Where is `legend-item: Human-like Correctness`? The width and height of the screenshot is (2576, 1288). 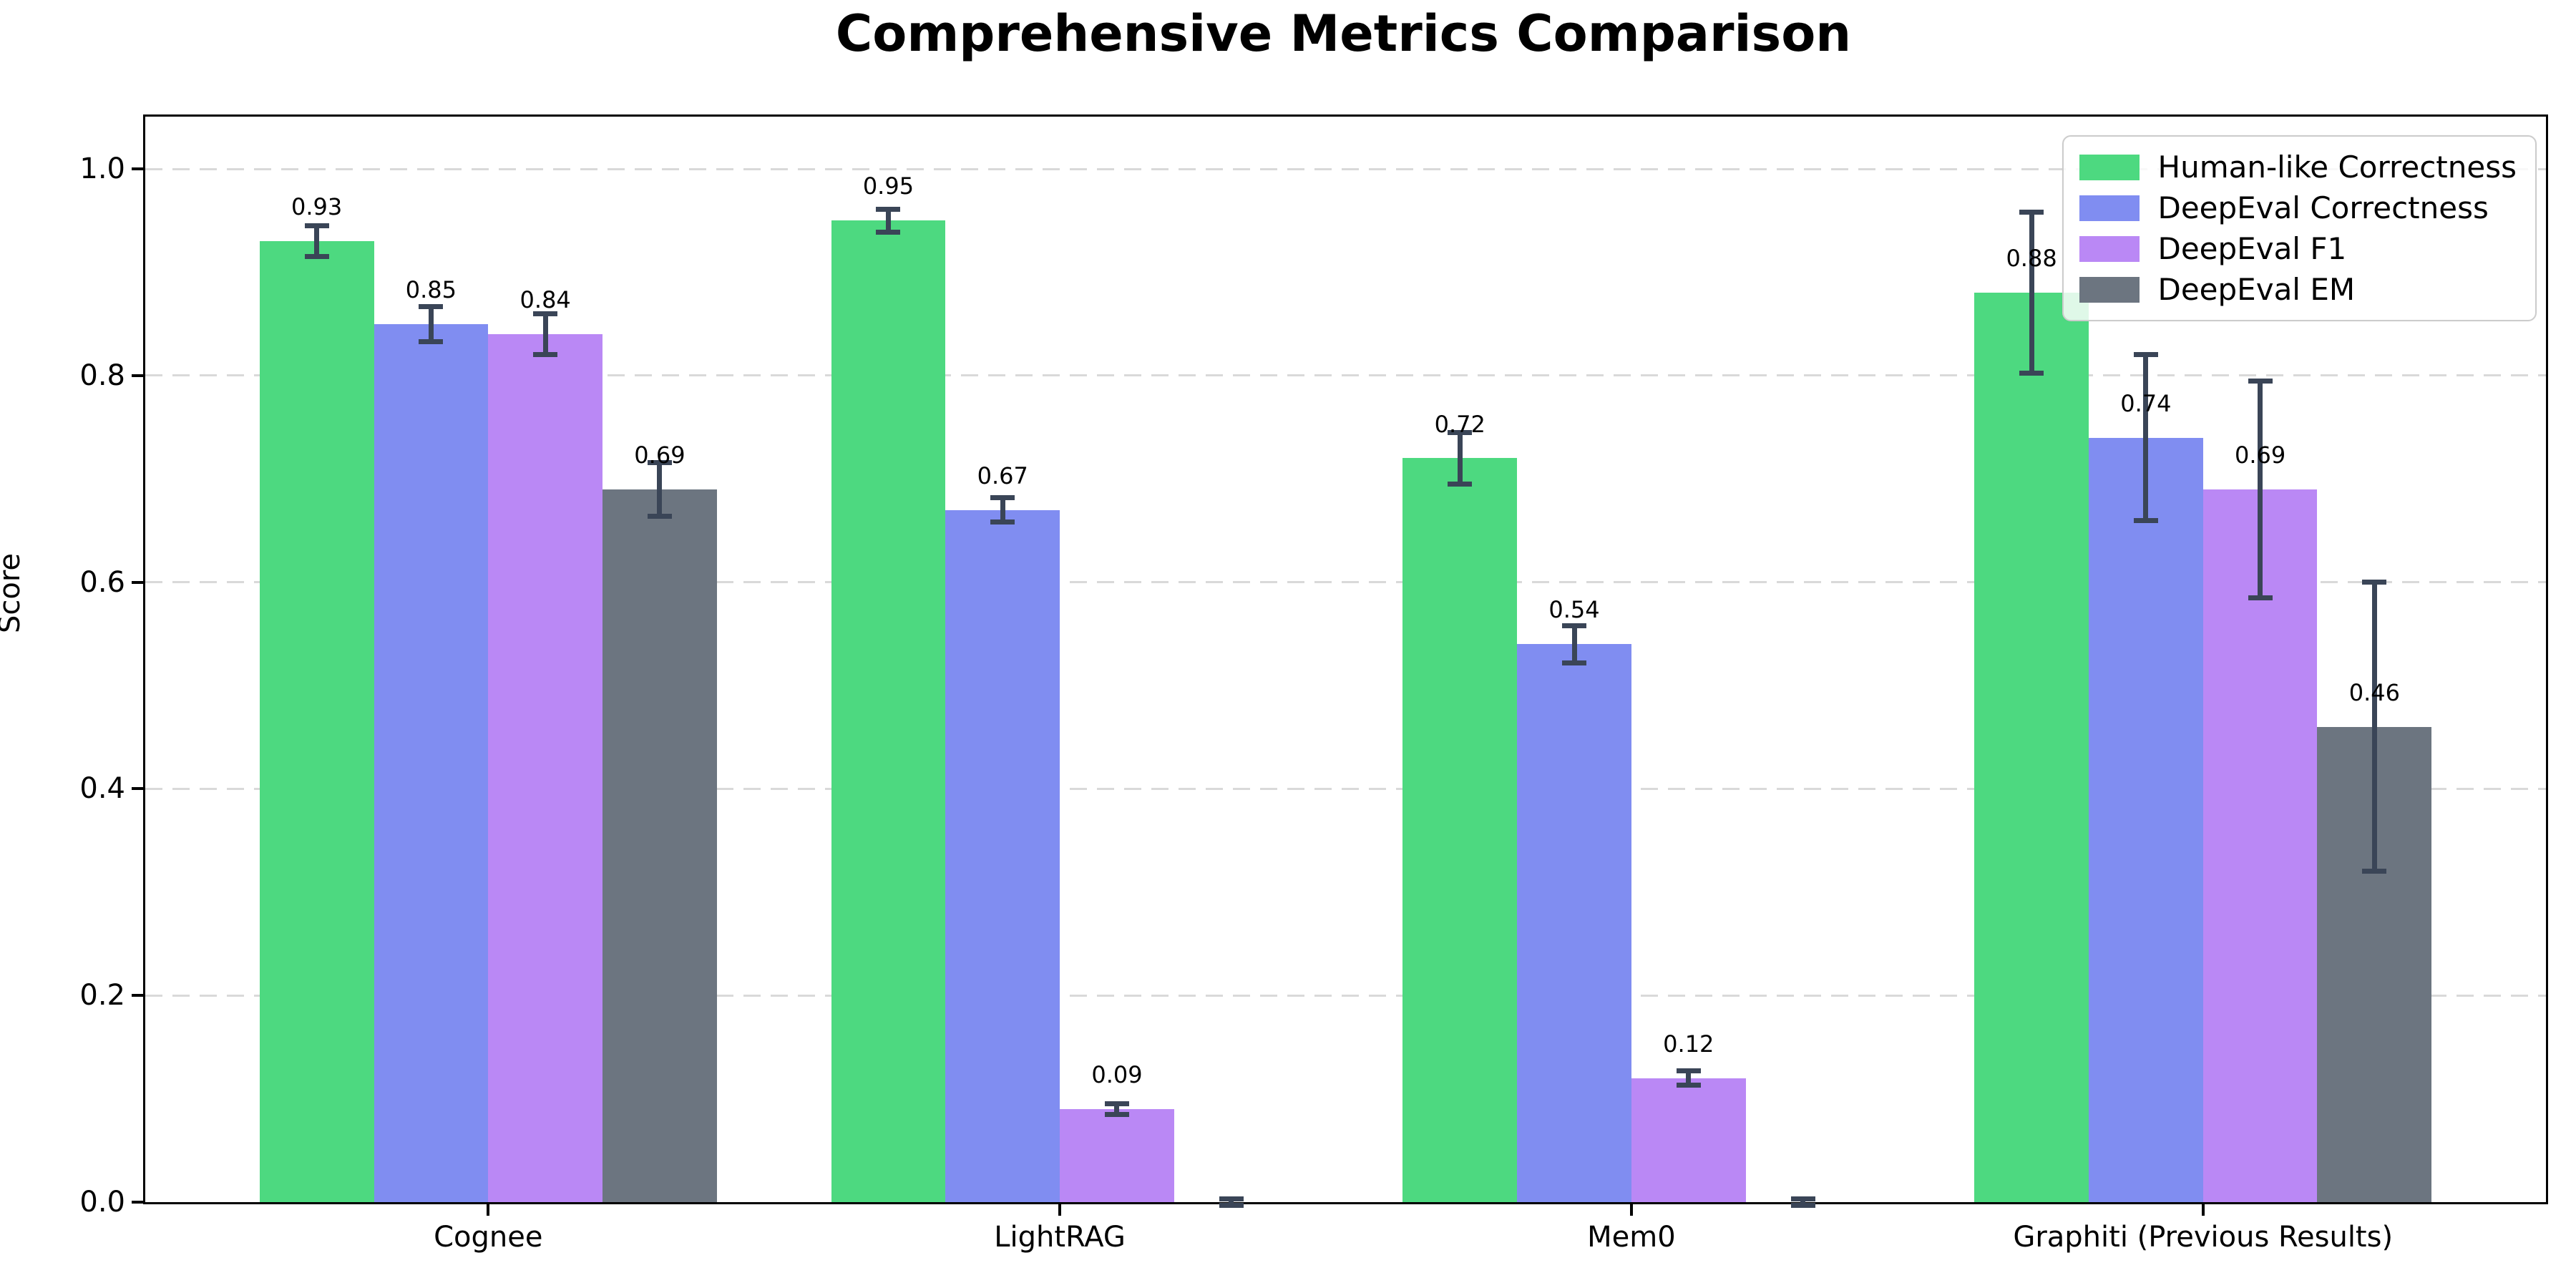 legend-item: Human-like Correctness is located at coordinates (2298, 167).